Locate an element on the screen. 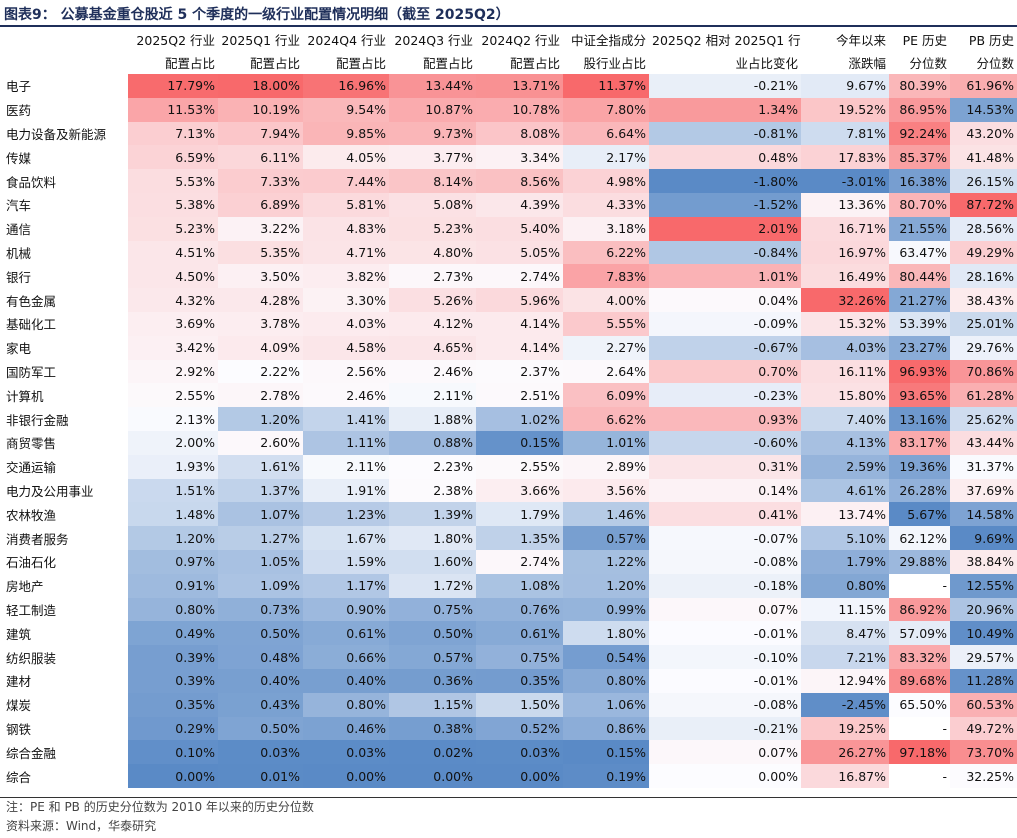  value-cell: 1.72% is located at coordinates (432, 585).